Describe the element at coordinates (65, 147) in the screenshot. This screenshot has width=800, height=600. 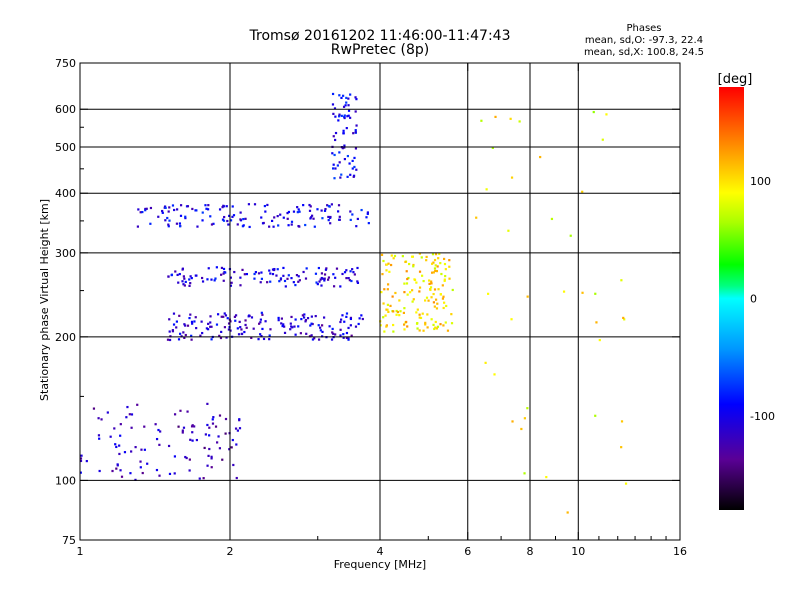
I see `y-tick-label: 500` at that location.